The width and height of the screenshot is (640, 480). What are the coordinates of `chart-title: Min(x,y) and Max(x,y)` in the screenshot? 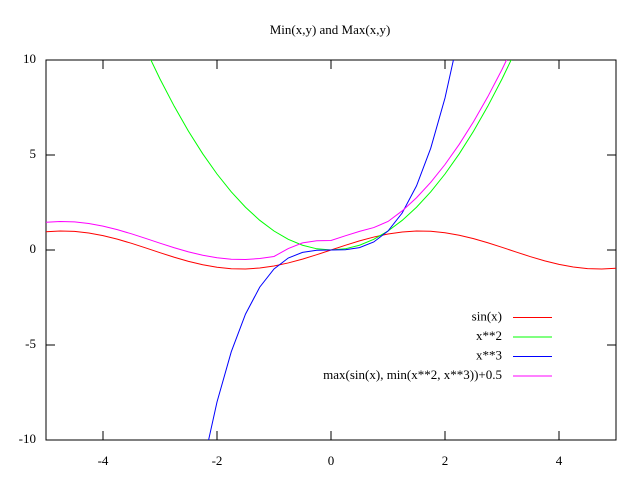 It's located at (330, 29).